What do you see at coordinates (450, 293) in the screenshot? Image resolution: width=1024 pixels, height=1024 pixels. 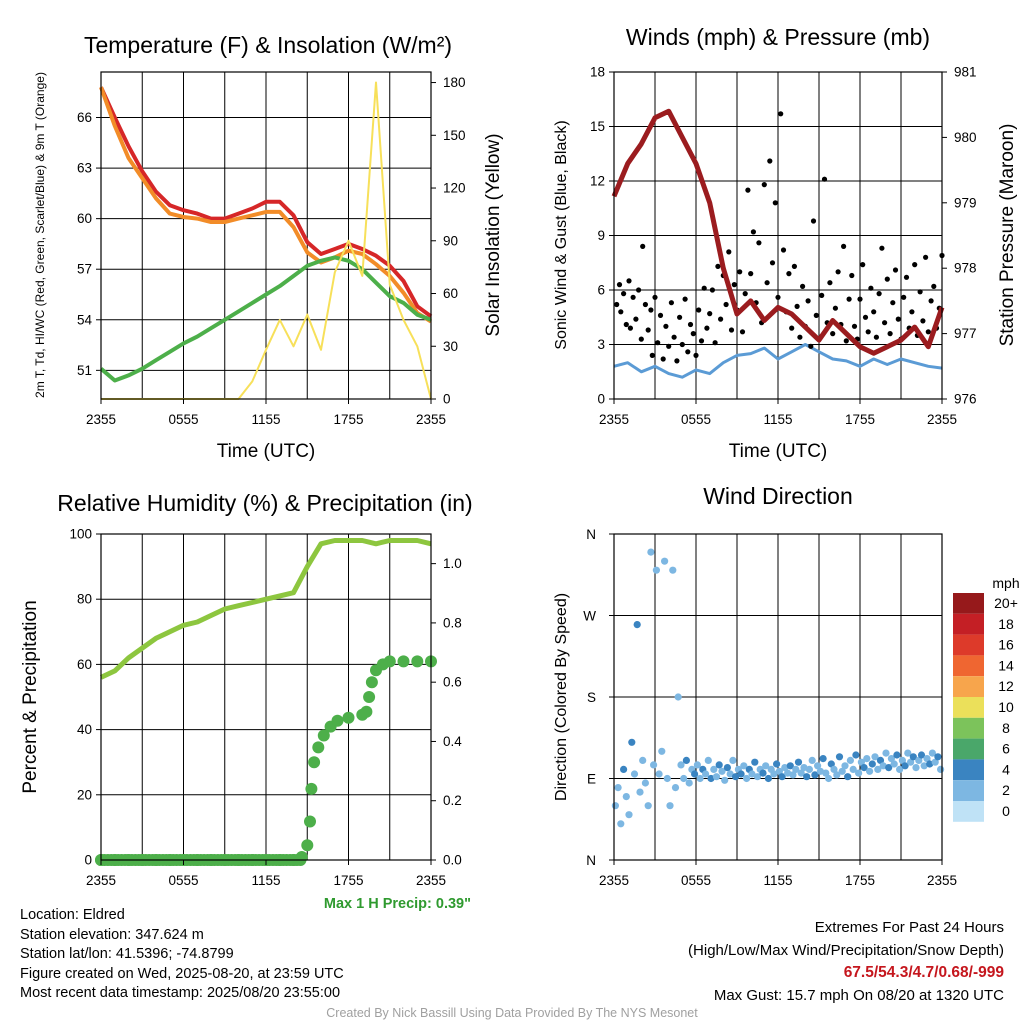 I see `temp-y2-tick-label: 60` at bounding box center [450, 293].